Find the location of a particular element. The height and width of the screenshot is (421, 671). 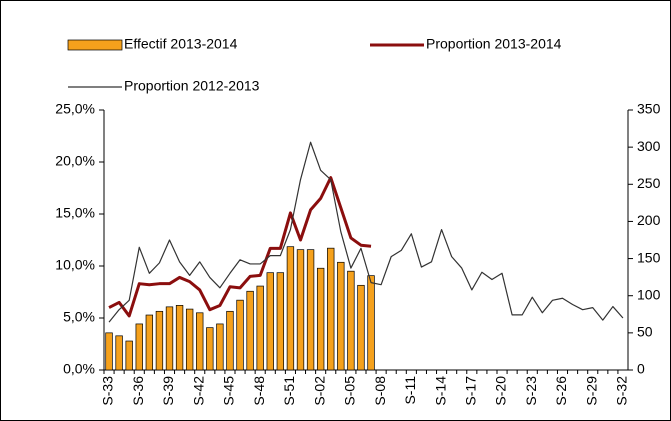

x-tick-label: S-23 is located at coordinates (531, 391).